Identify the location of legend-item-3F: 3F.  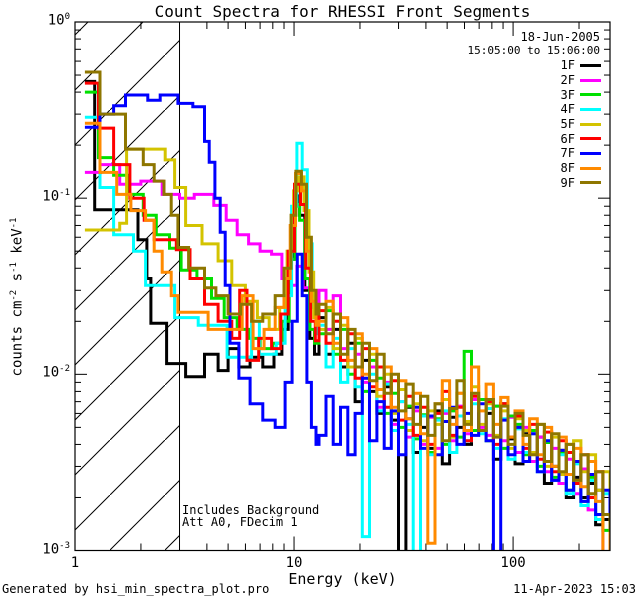
(581, 94).